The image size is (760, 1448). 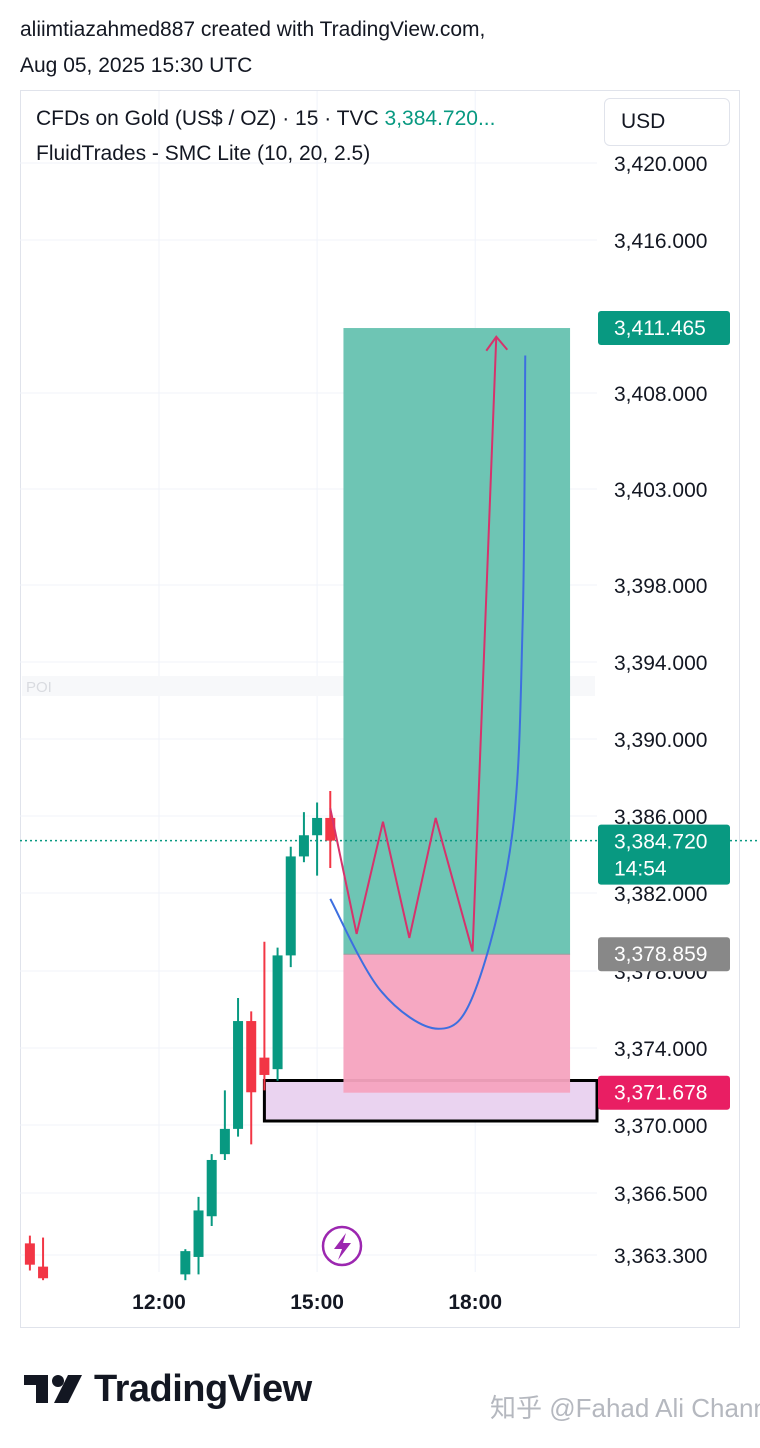 I want to click on last-price-price-label, so click(x=664, y=854).